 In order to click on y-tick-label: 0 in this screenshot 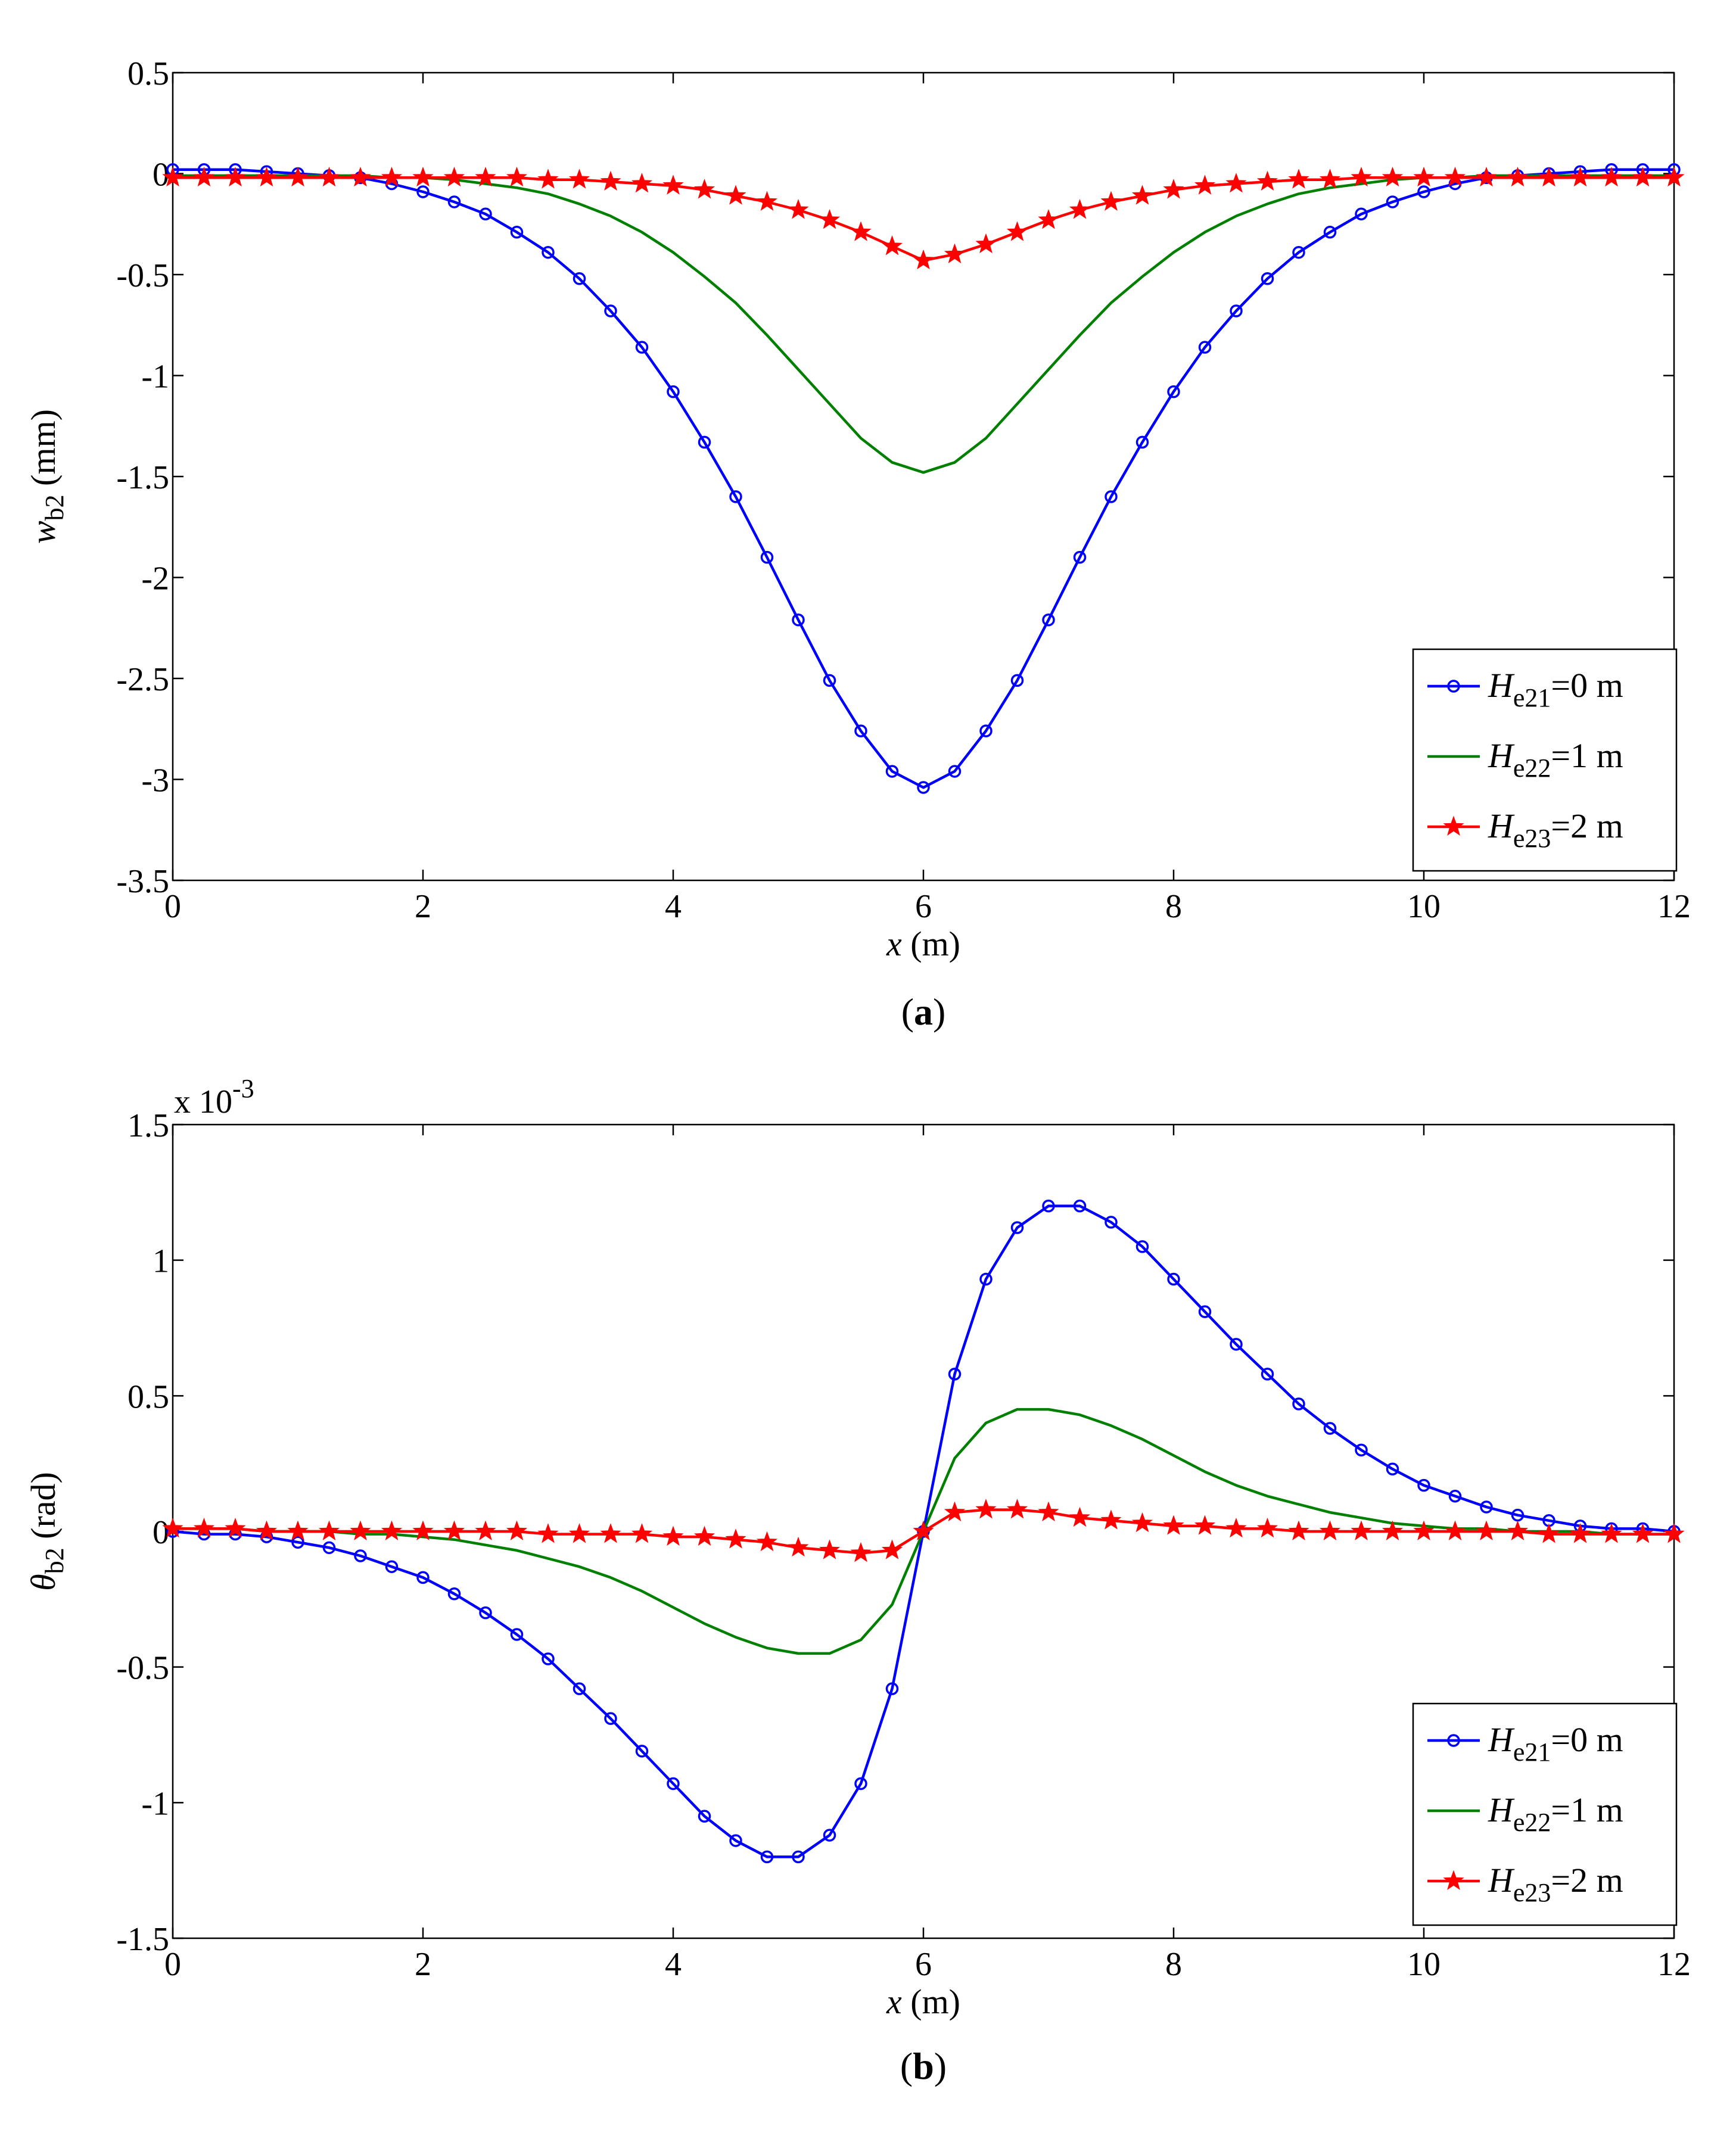, I will do `click(161, 1533)`.